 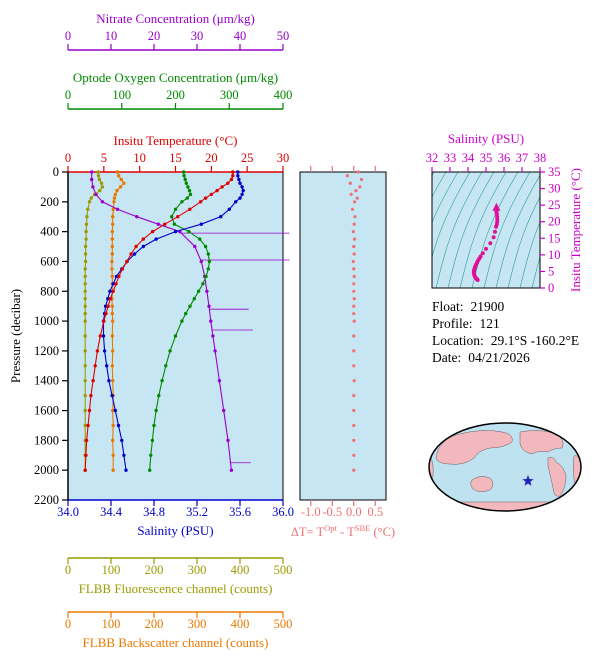 What do you see at coordinates (175, 530) in the screenshot?
I see `salinity-axis-title: Salinity (PSU)` at bounding box center [175, 530].